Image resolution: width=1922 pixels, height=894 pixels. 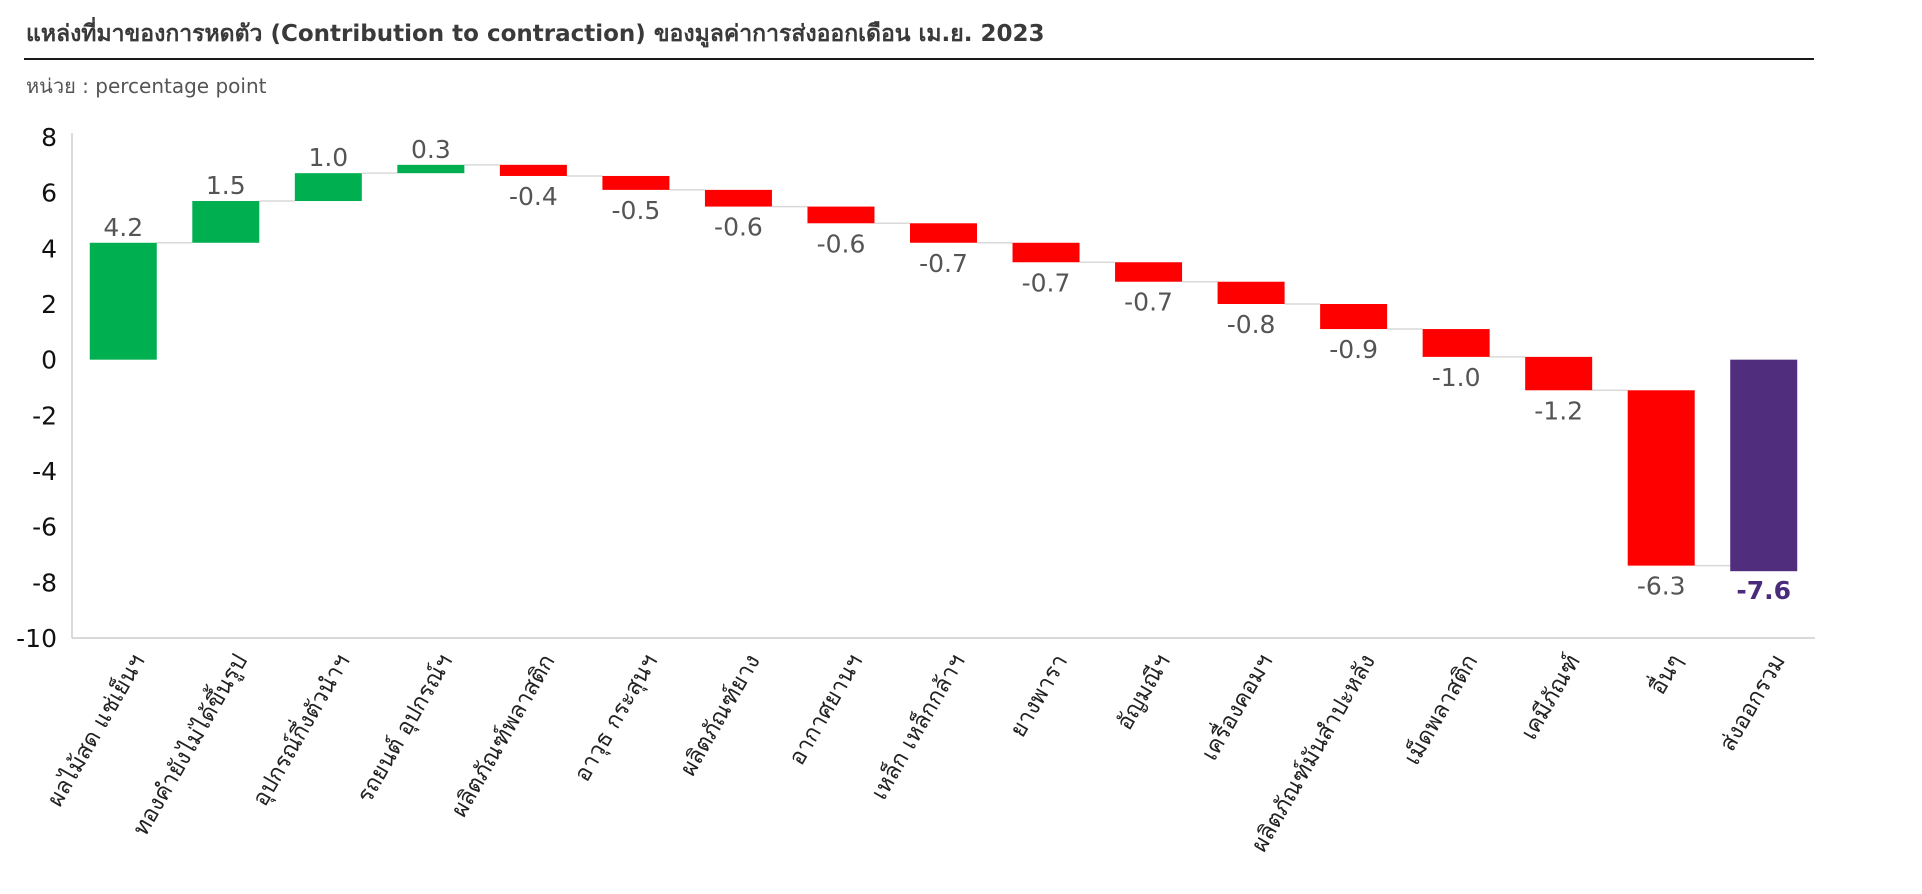 What do you see at coordinates (1753, 703) in the screenshot?
I see `category-label: ส่งออกรวม` at bounding box center [1753, 703].